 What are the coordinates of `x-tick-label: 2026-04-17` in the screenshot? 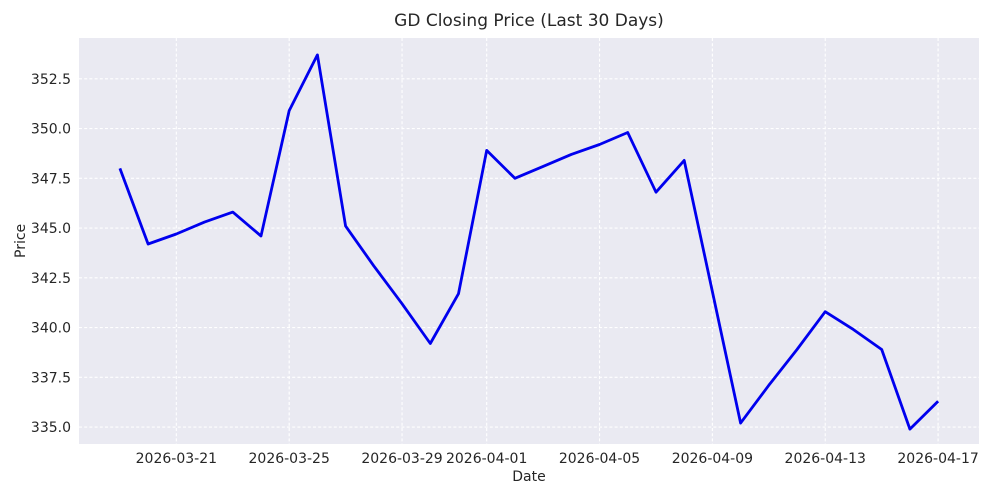 It's located at (937, 459).